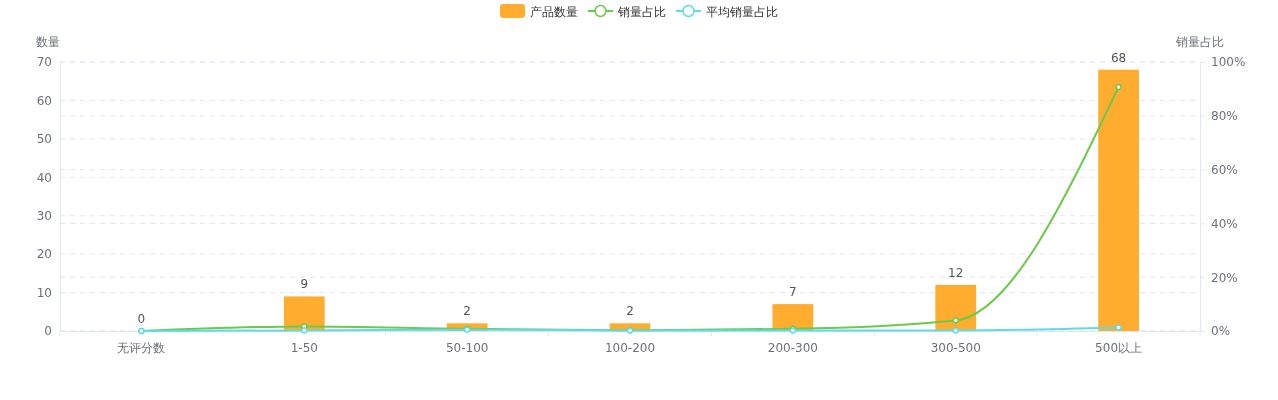  Describe the element at coordinates (1228, 62) in the screenshot. I see `y2-tick-label: 100%` at that location.